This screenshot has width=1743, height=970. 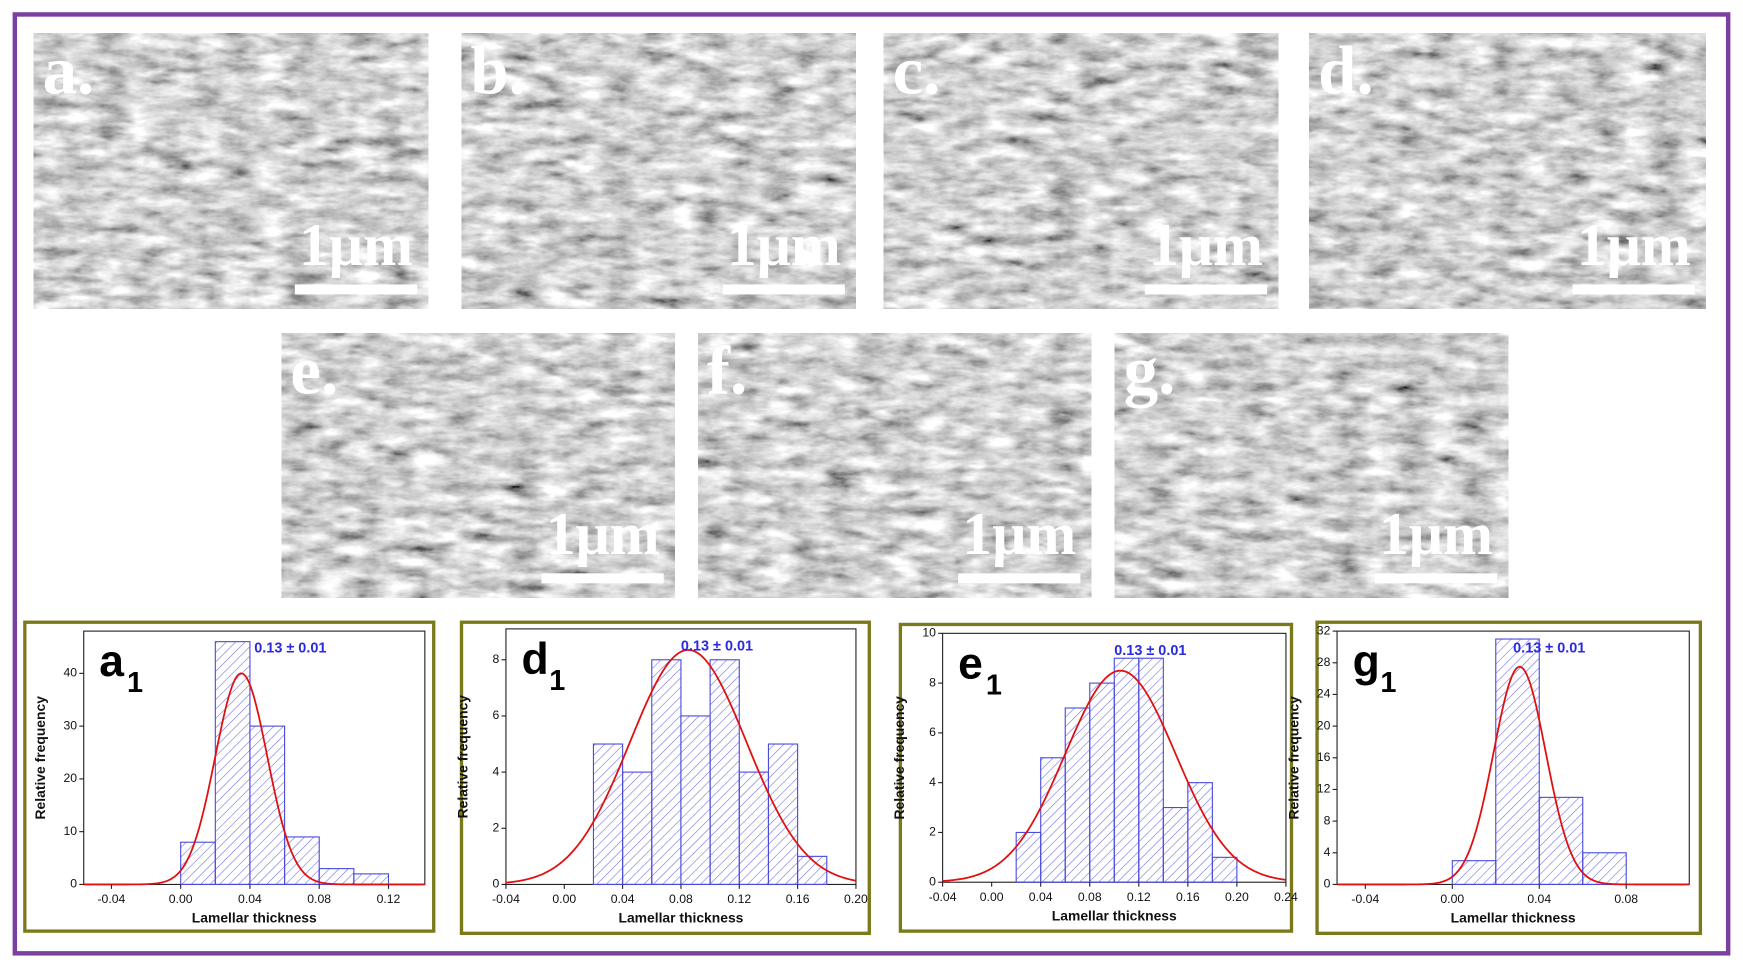 I want to click on sem-image: g. 1μm, so click(x=1311, y=465).